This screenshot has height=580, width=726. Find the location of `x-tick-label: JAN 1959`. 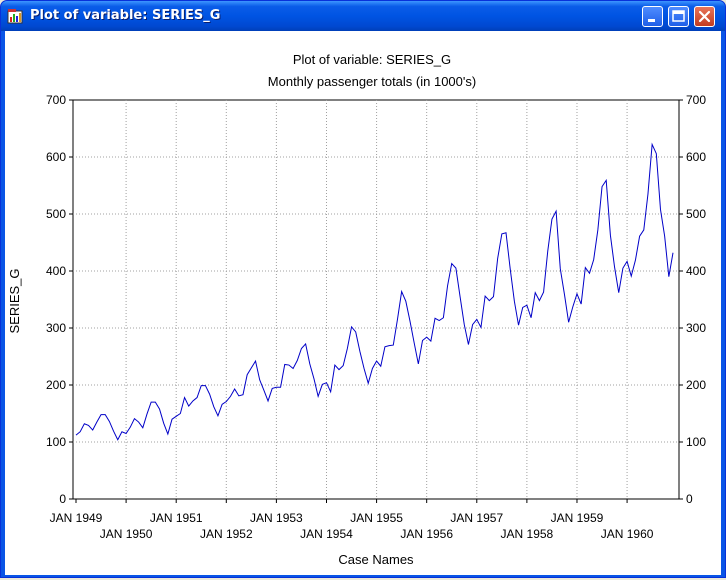

x-tick-label: JAN 1959 is located at coordinates (577, 518).